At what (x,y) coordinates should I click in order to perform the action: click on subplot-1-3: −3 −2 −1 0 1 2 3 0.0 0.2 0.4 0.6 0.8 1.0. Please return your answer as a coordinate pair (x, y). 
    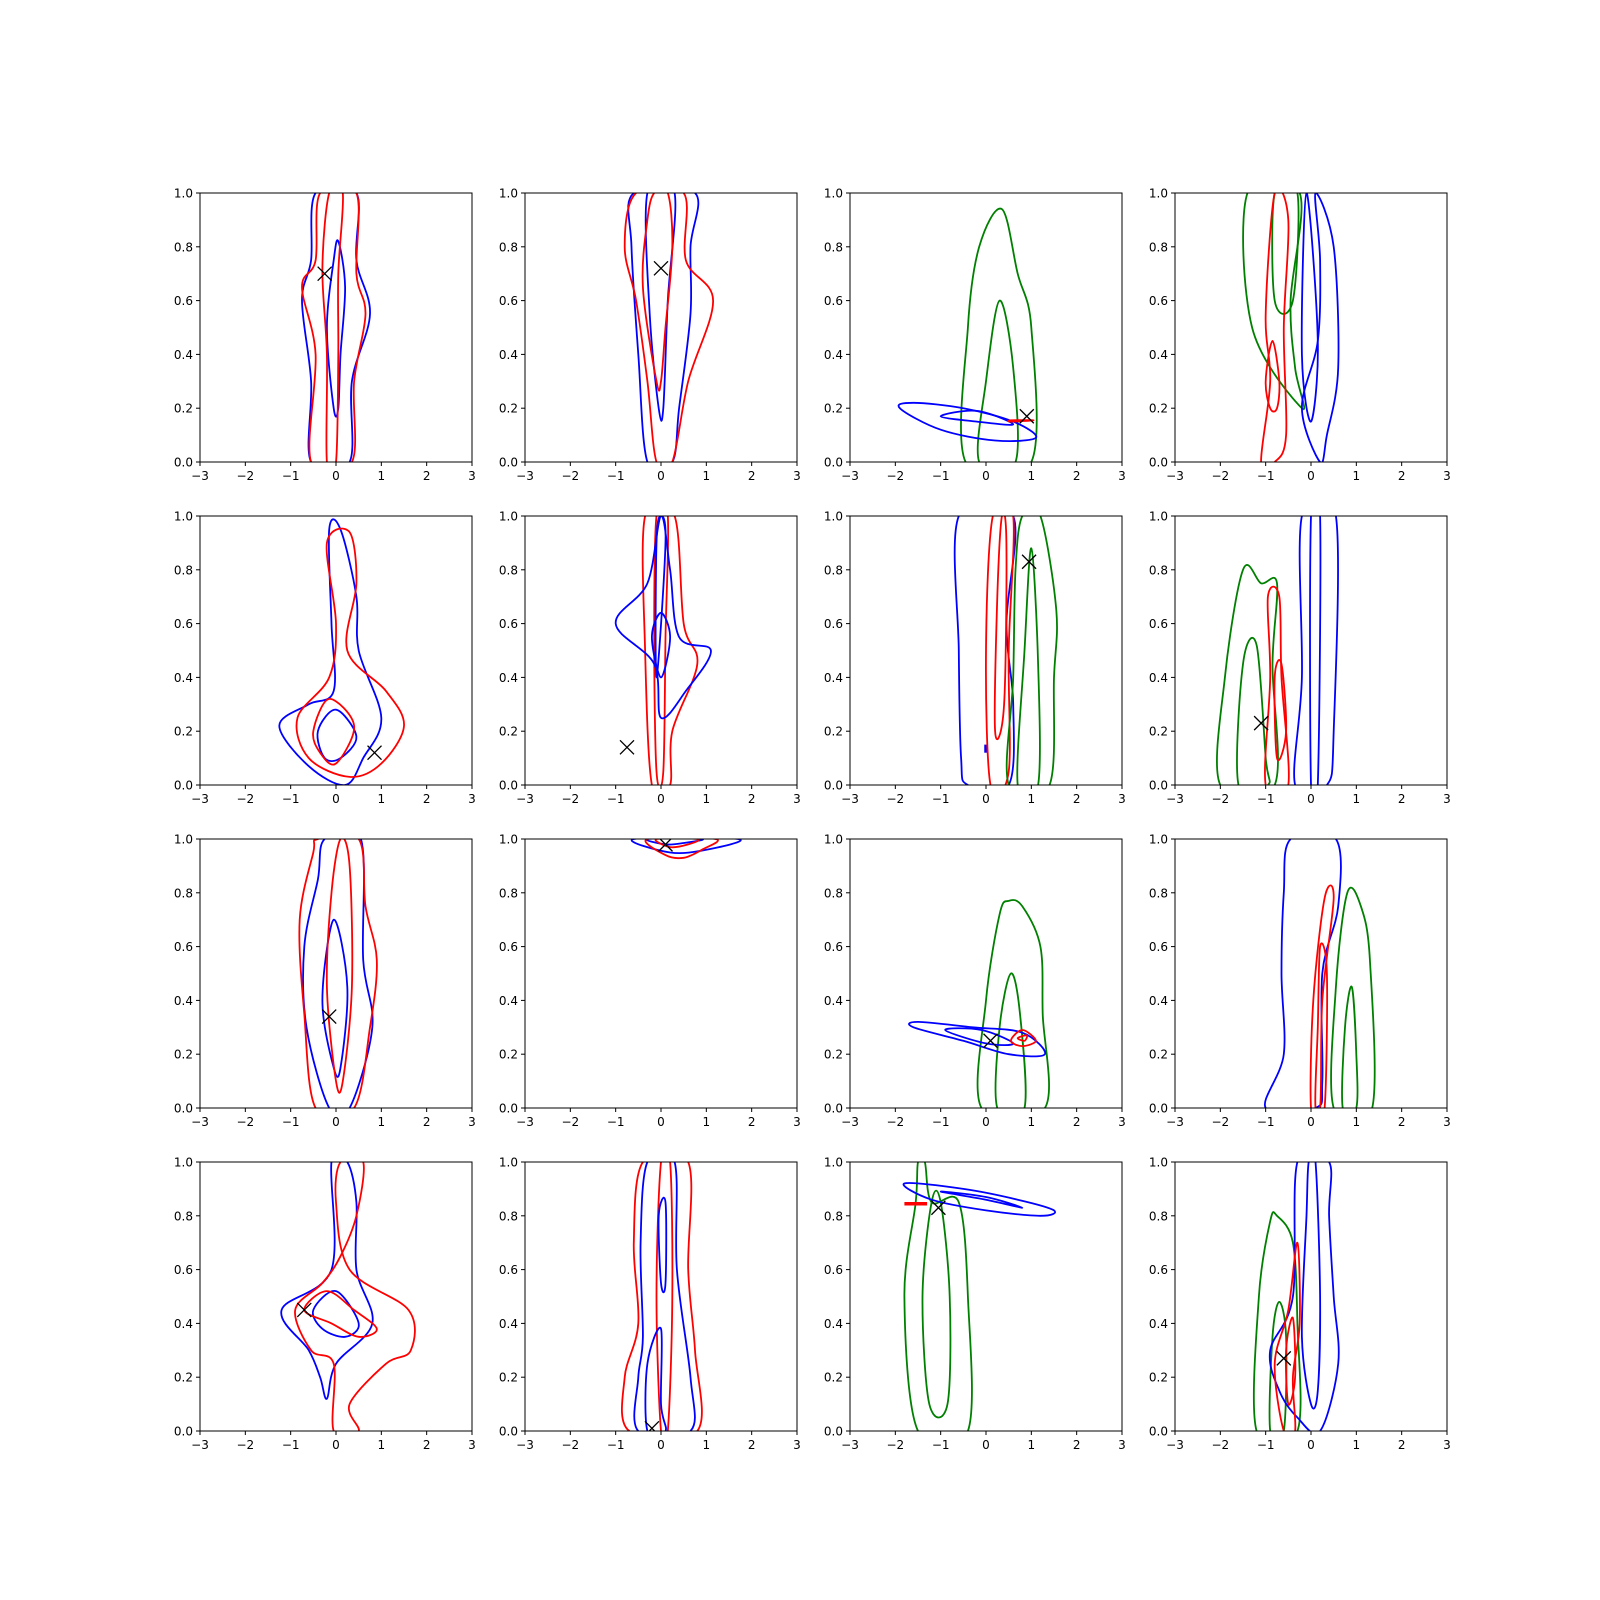
    Looking at the image, I should click on (975, 335).